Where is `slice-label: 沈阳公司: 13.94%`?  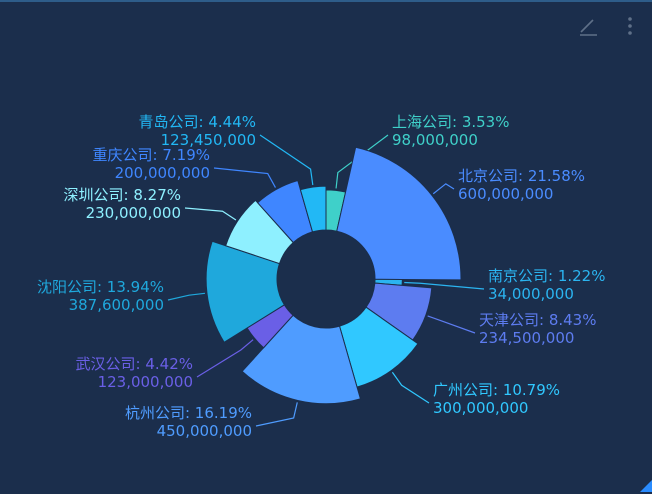
slice-label: 沈阳公司: 13.94% is located at coordinates (100, 287).